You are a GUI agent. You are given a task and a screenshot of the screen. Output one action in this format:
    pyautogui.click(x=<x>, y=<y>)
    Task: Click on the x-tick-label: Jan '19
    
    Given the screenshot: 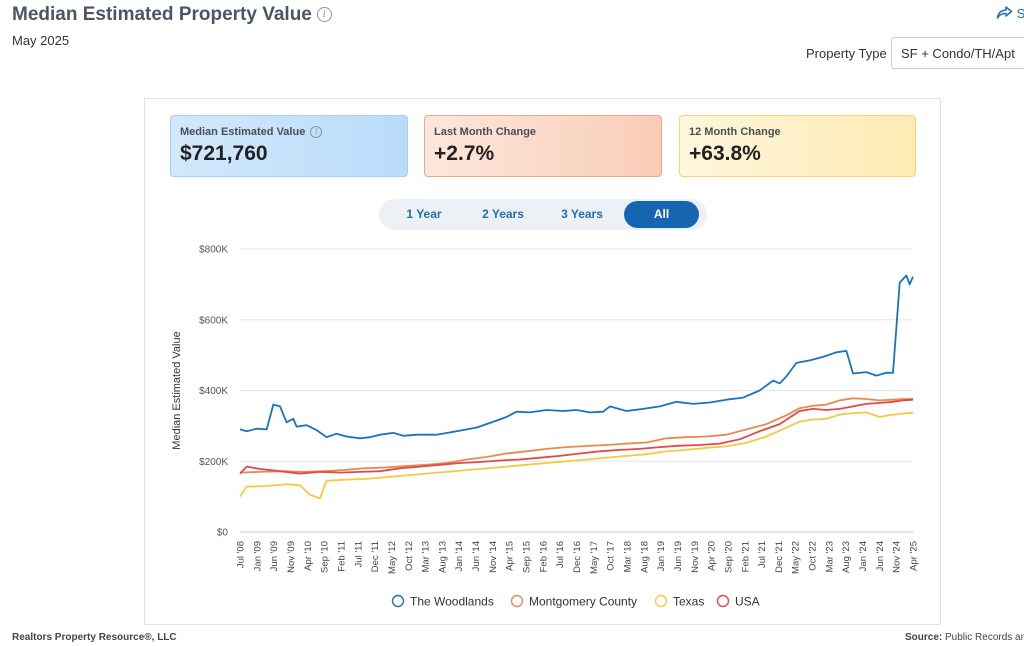 What is the action you would take?
    pyautogui.click(x=661, y=556)
    